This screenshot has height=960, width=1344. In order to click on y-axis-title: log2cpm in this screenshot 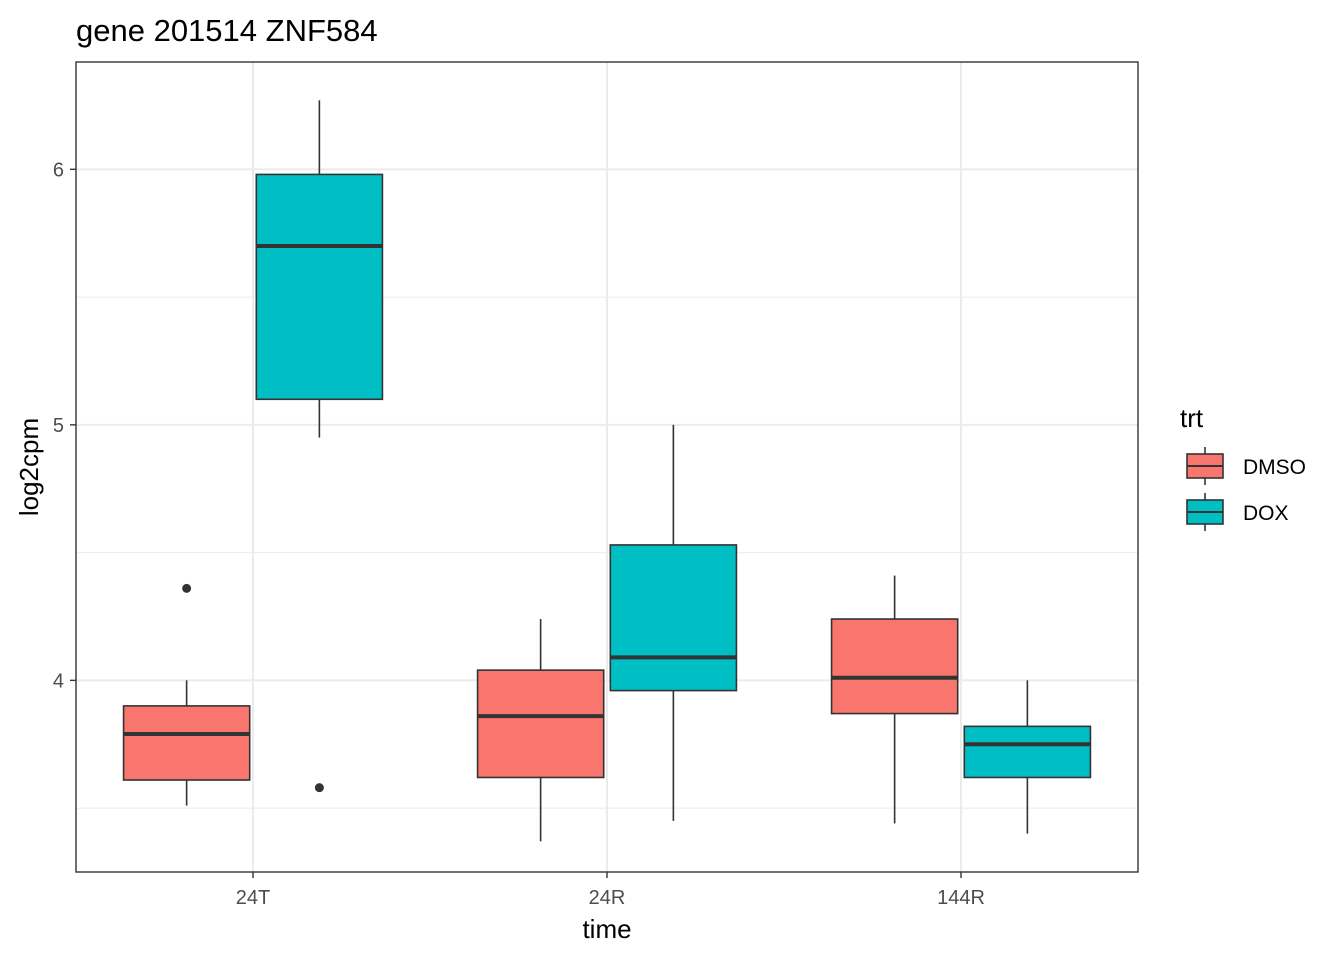, I will do `click(29, 467)`.